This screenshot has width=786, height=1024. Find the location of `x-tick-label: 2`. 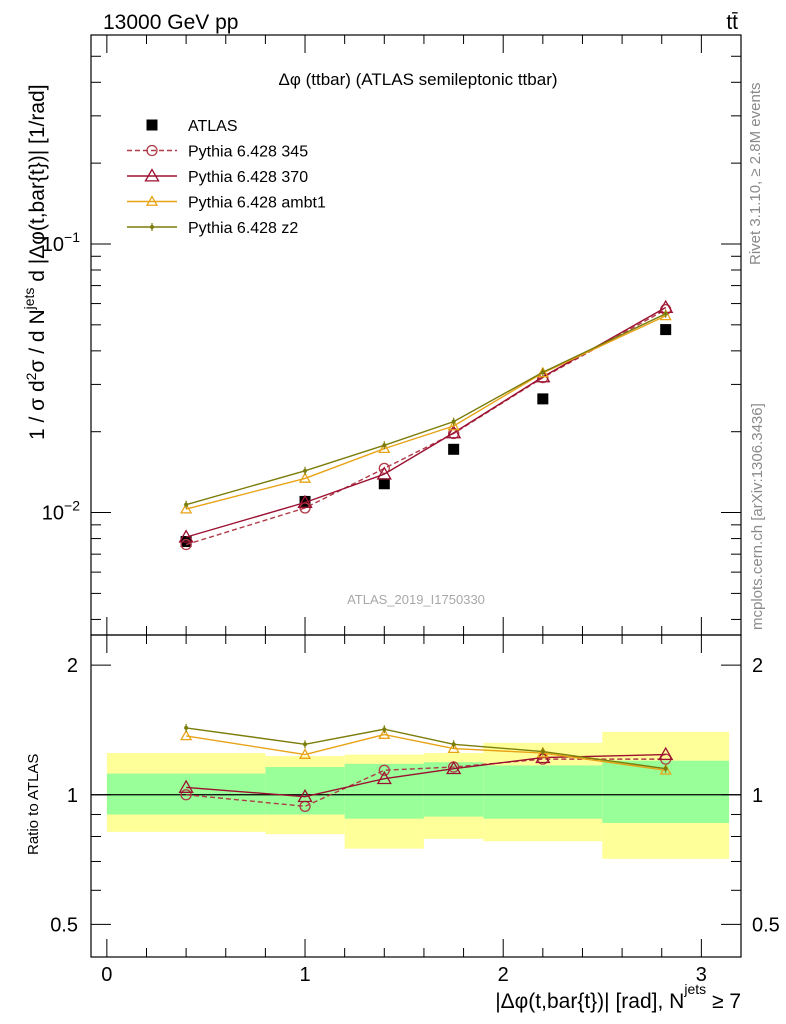

x-tick-label: 2 is located at coordinates (503, 975).